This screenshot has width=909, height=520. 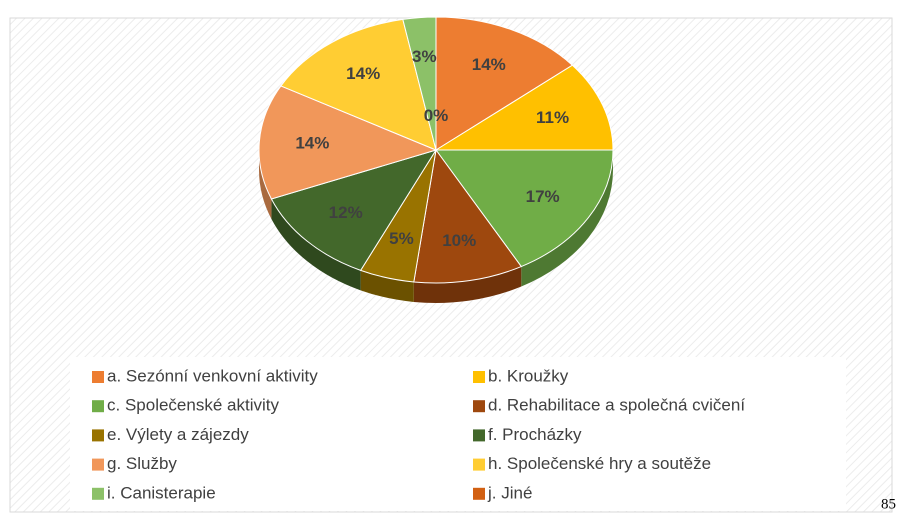 I want to click on data-label: 12%, so click(x=346, y=212).